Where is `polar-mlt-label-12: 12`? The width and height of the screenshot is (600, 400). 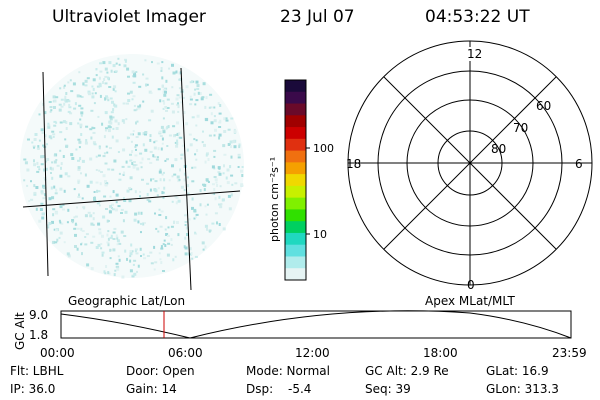
polar-mlt-label-12: 12 is located at coordinates (474, 54).